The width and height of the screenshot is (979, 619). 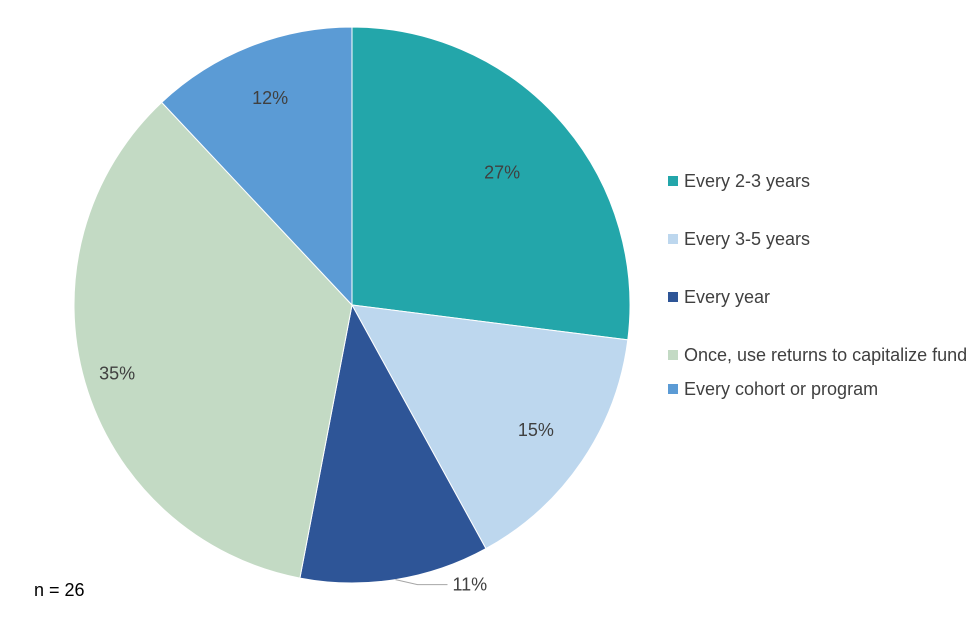 I want to click on legend-item-1: Every 2-3 years, so click(x=820, y=181).